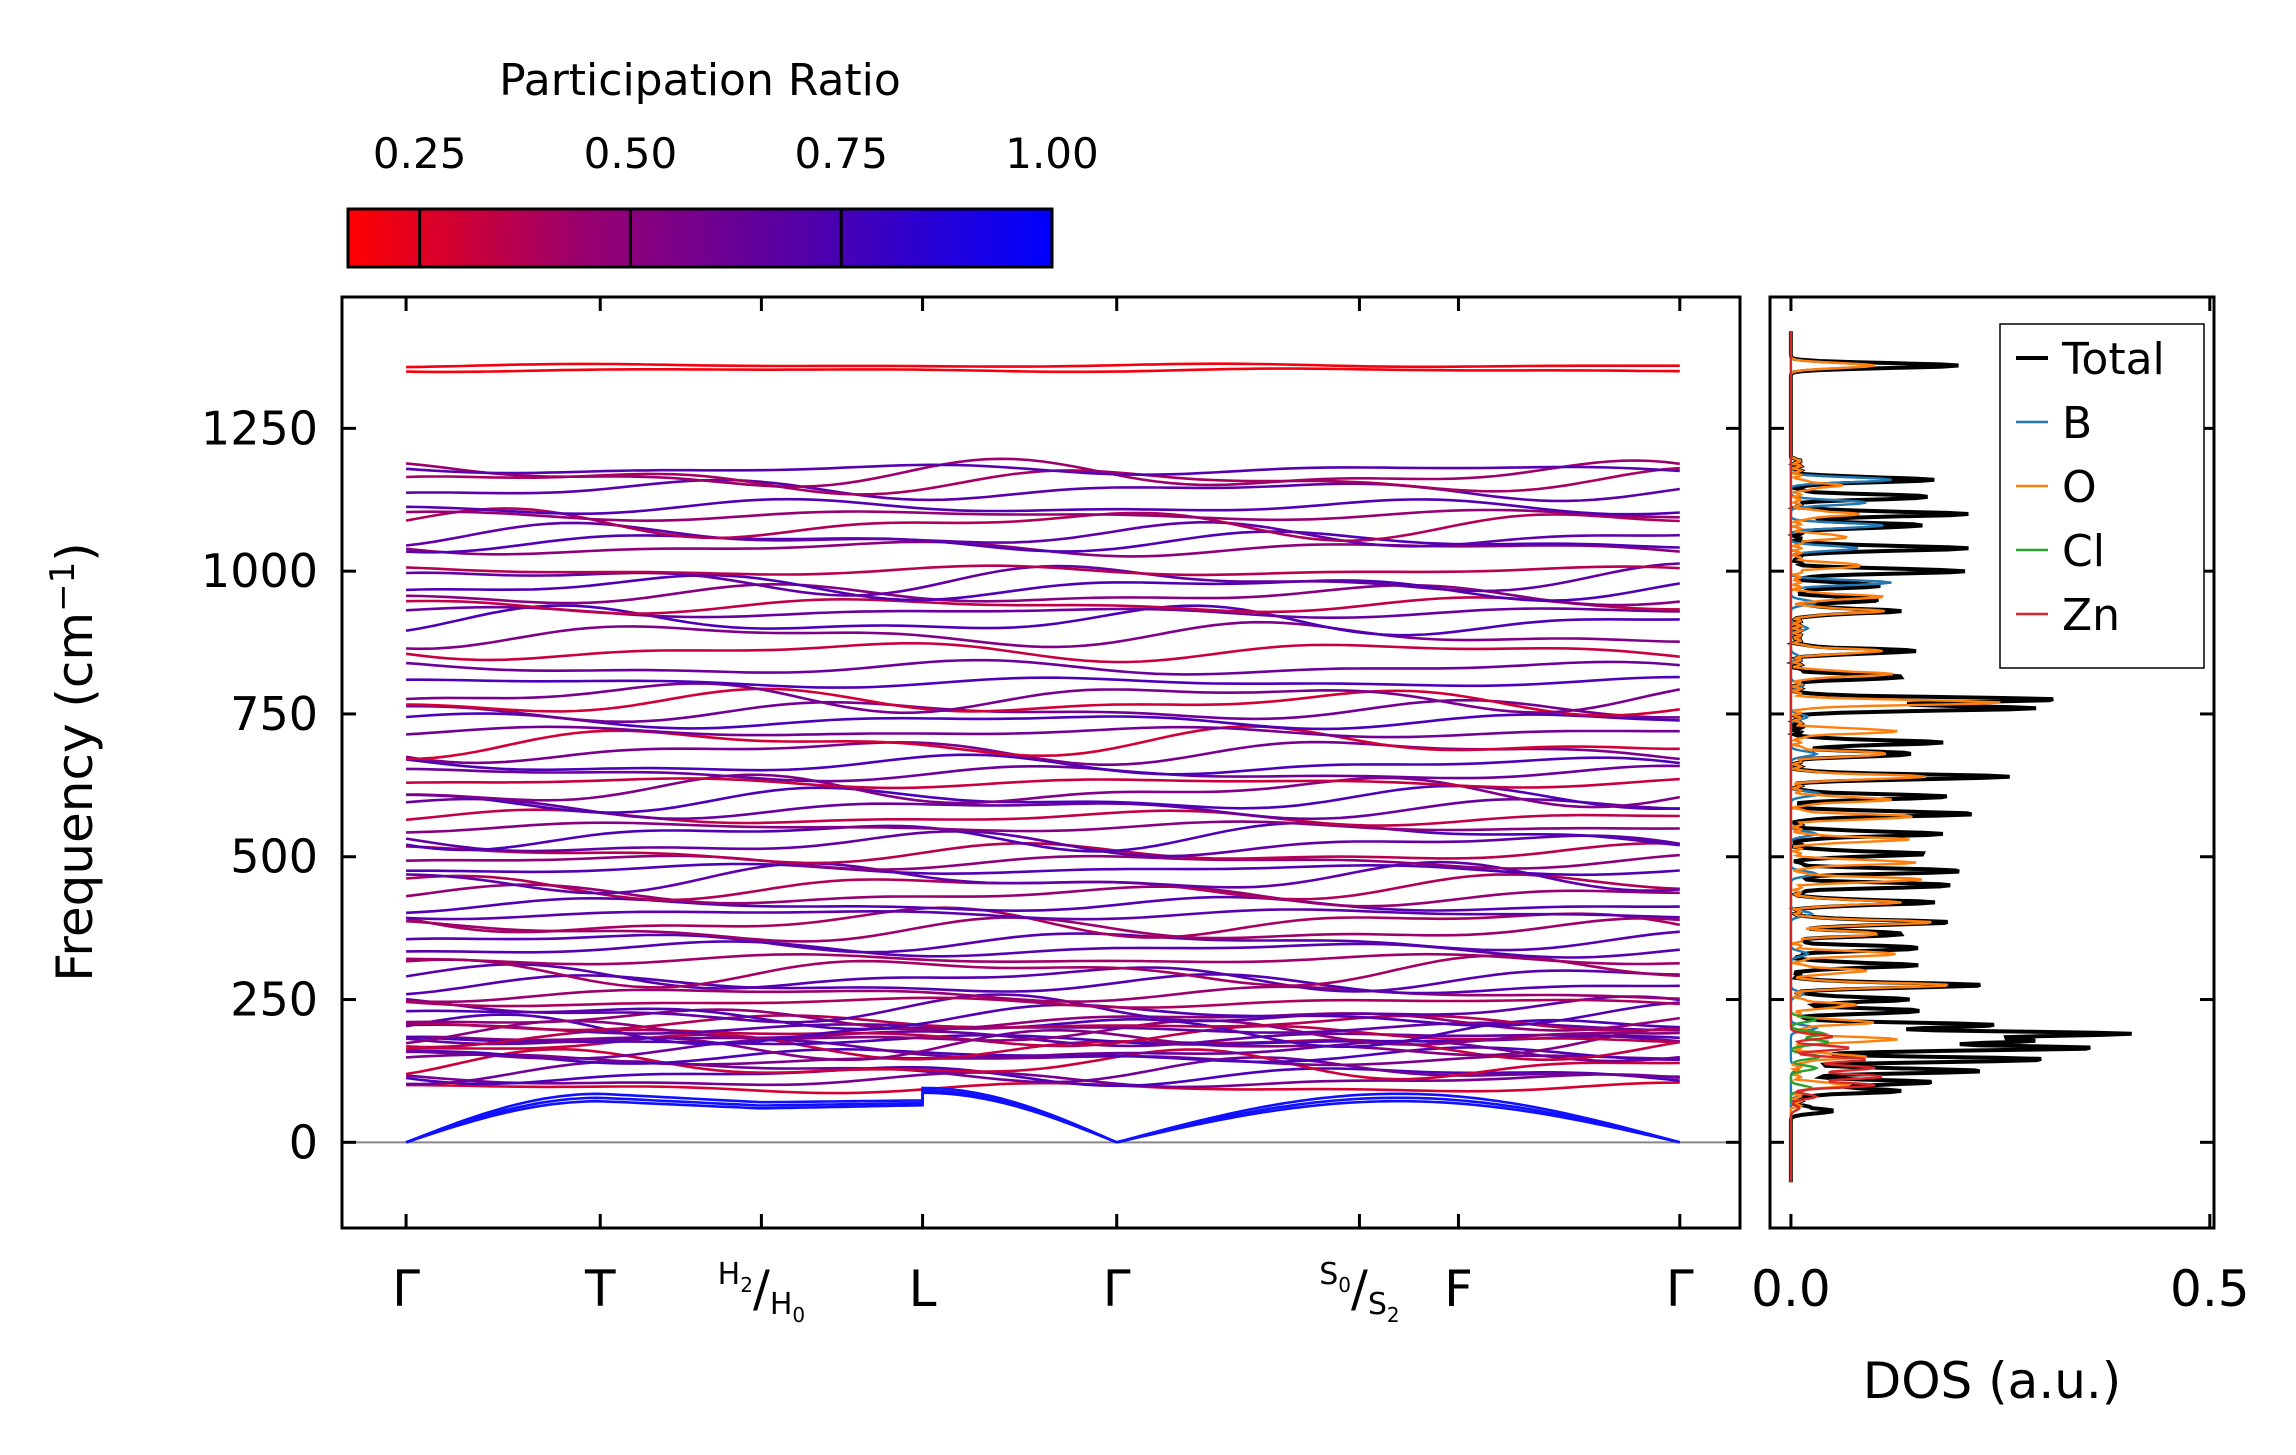 This screenshot has width=2296, height=1455. I want to click on dos-line-o, so click(1894, 757).